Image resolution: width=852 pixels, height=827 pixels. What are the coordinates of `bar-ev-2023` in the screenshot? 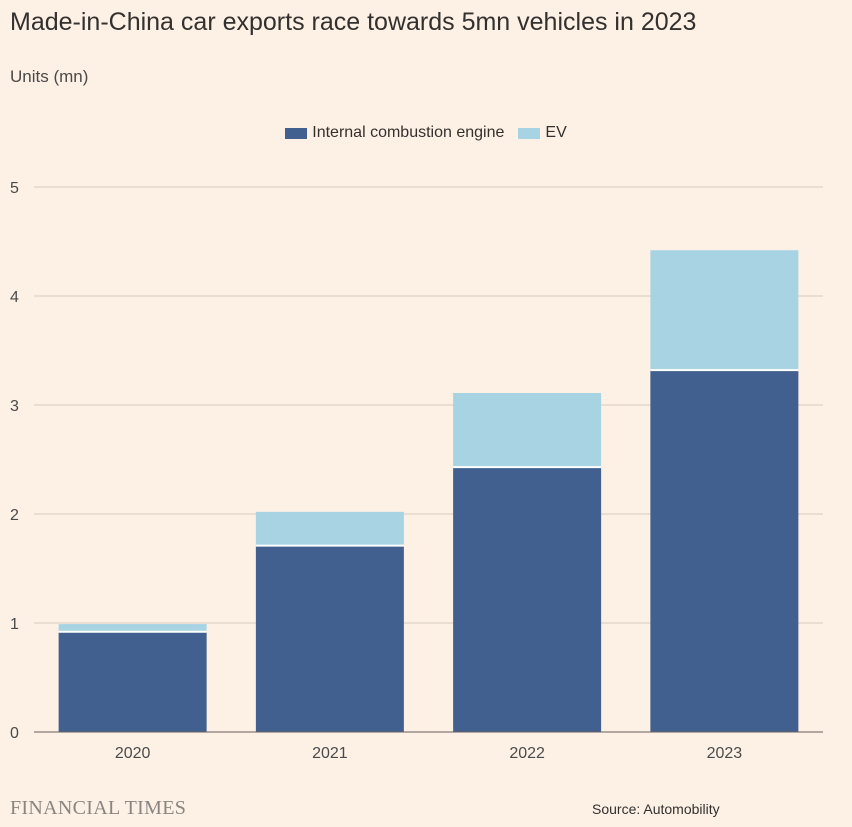 It's located at (724, 310).